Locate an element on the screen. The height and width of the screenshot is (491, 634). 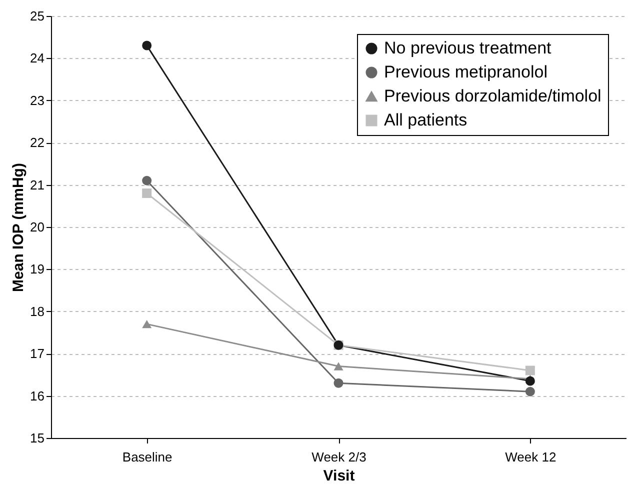
y-tick-label: 20 is located at coordinates (37, 227).